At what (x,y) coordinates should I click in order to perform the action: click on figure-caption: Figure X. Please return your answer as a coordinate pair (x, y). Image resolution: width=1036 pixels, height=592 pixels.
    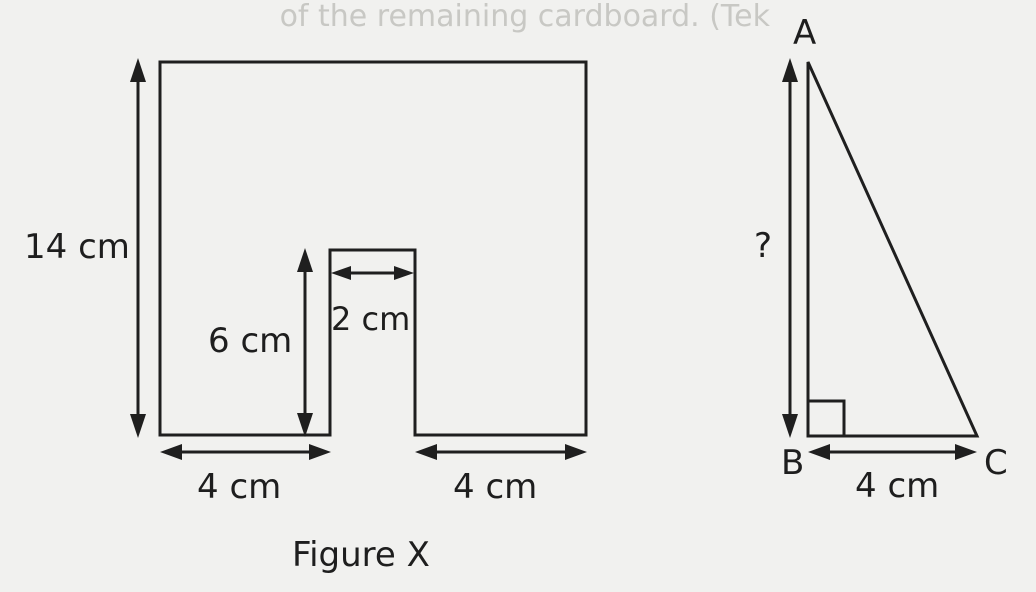
    Looking at the image, I should click on (361, 555).